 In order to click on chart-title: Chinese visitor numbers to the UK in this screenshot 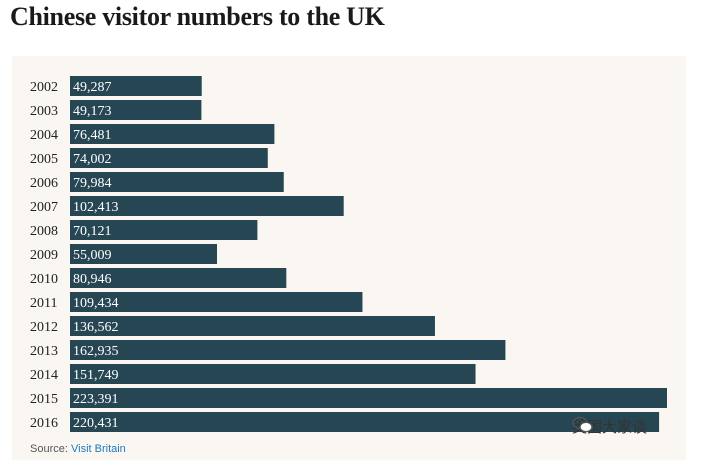, I will do `click(197, 16)`.